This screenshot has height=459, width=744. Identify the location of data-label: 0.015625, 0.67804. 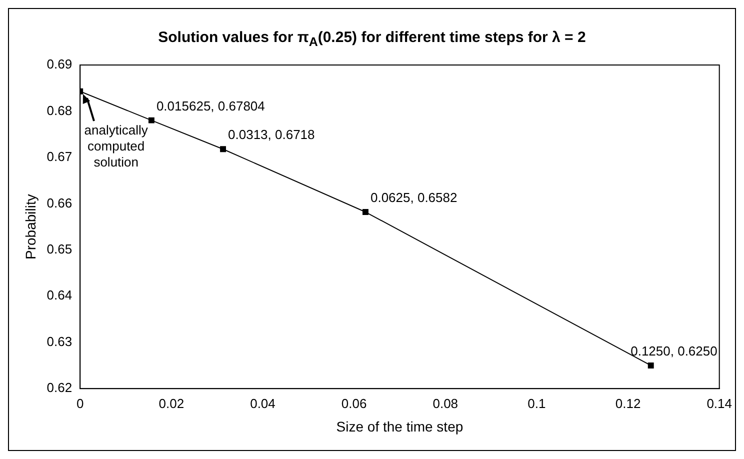
(210, 106).